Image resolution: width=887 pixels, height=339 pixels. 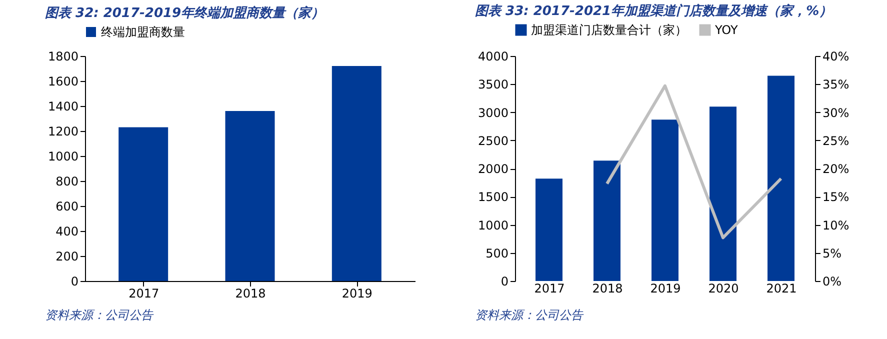 What do you see at coordinates (493, 197) in the screenshot?
I see `y-tick-label: 1500` at bounding box center [493, 197].